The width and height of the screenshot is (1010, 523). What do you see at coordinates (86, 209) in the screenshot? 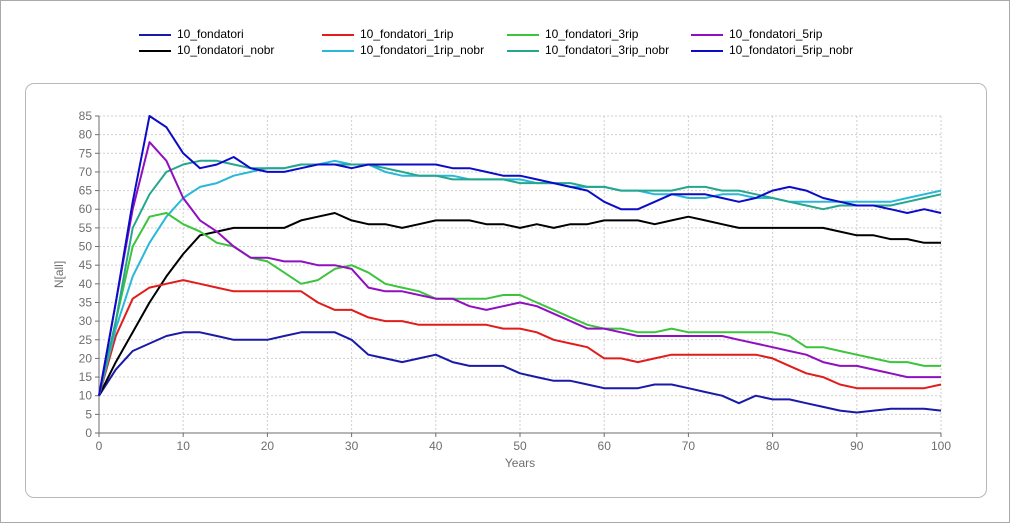
I see `y-tick-label: 60` at bounding box center [86, 209].